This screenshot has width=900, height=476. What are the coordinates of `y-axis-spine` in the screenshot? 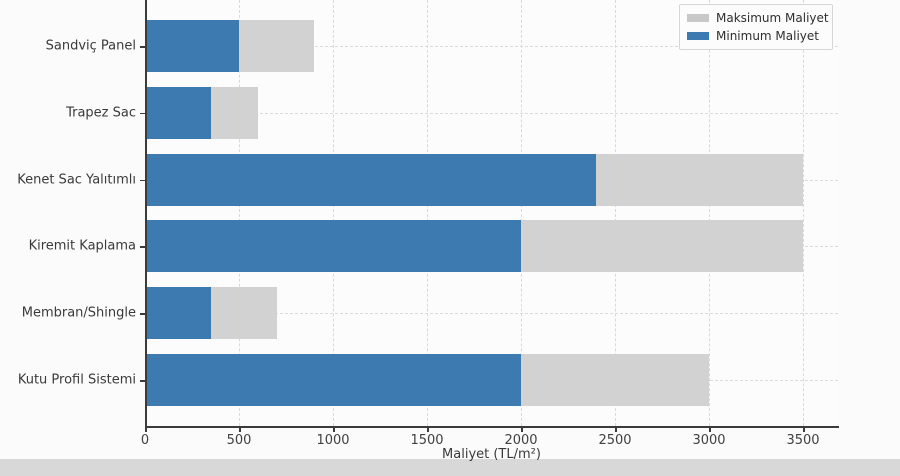 It's located at (146, 213).